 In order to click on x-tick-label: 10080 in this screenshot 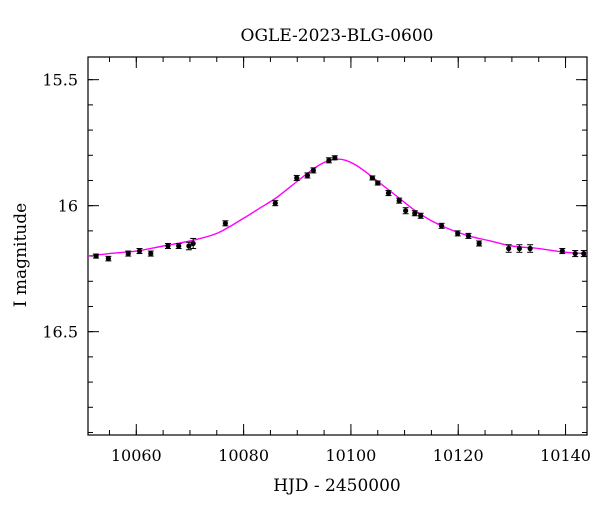, I will do `click(243, 455)`.